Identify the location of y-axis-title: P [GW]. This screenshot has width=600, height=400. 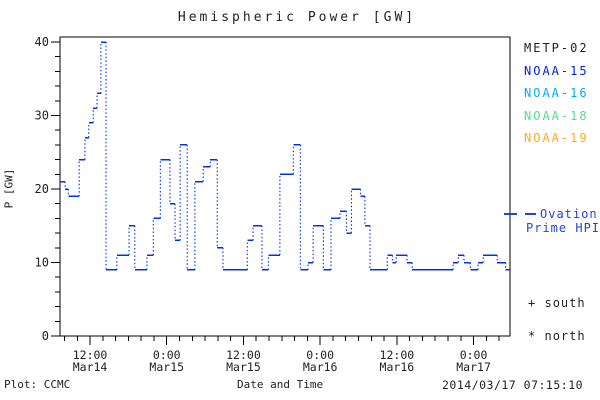
(9, 188).